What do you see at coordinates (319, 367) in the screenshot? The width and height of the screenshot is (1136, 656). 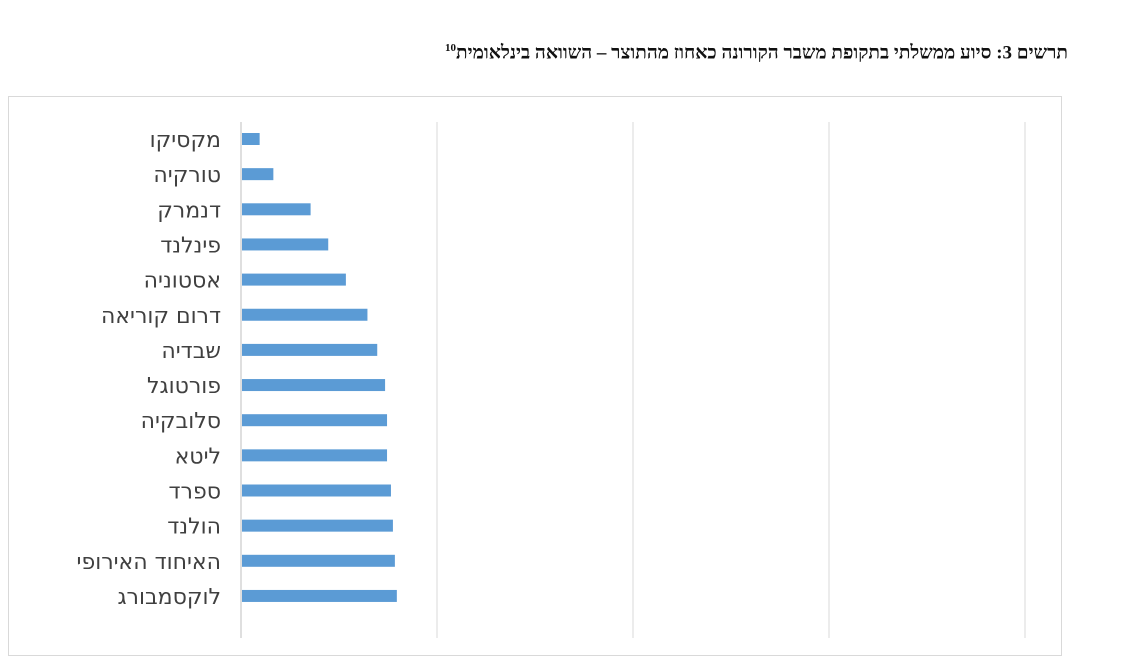 I see `bars` at bounding box center [319, 367].